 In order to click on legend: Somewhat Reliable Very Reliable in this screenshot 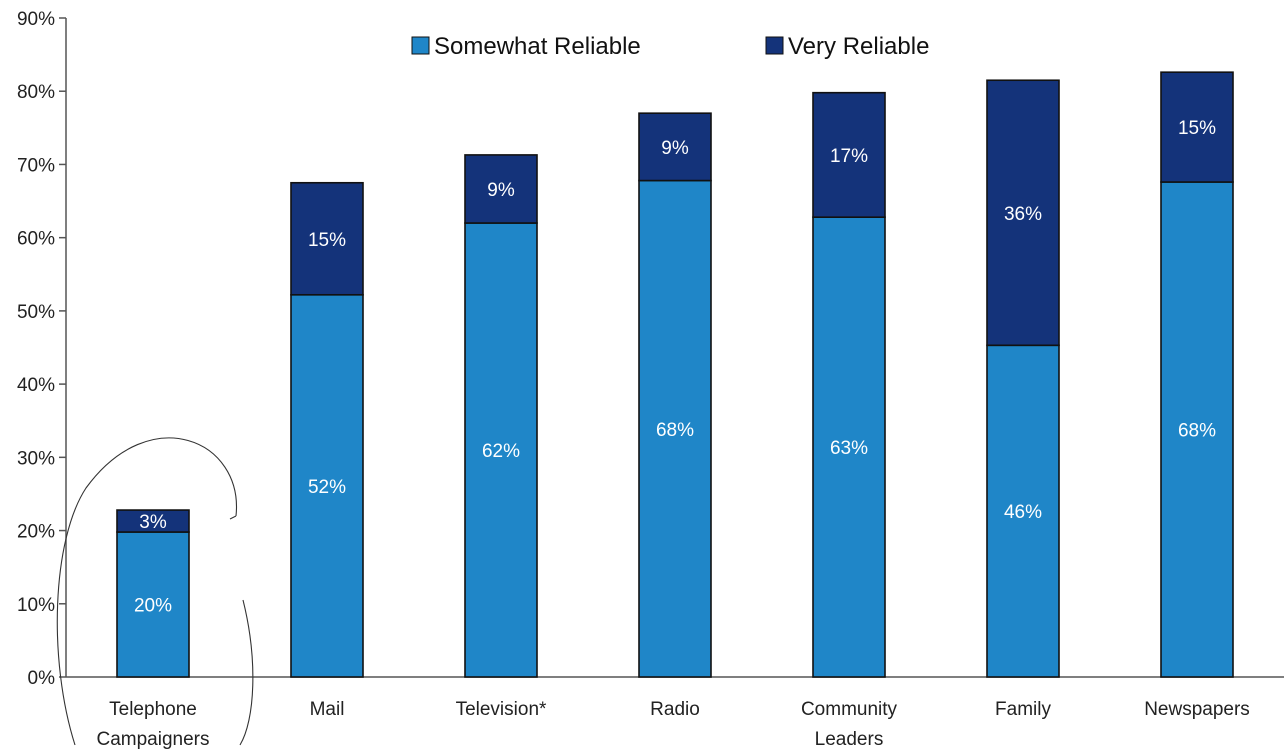, I will do `click(670, 46)`.